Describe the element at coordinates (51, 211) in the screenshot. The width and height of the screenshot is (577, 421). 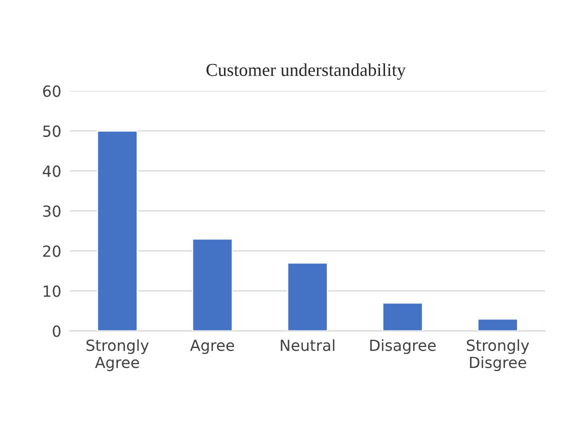
I see `y-tick-label: 30` at that location.